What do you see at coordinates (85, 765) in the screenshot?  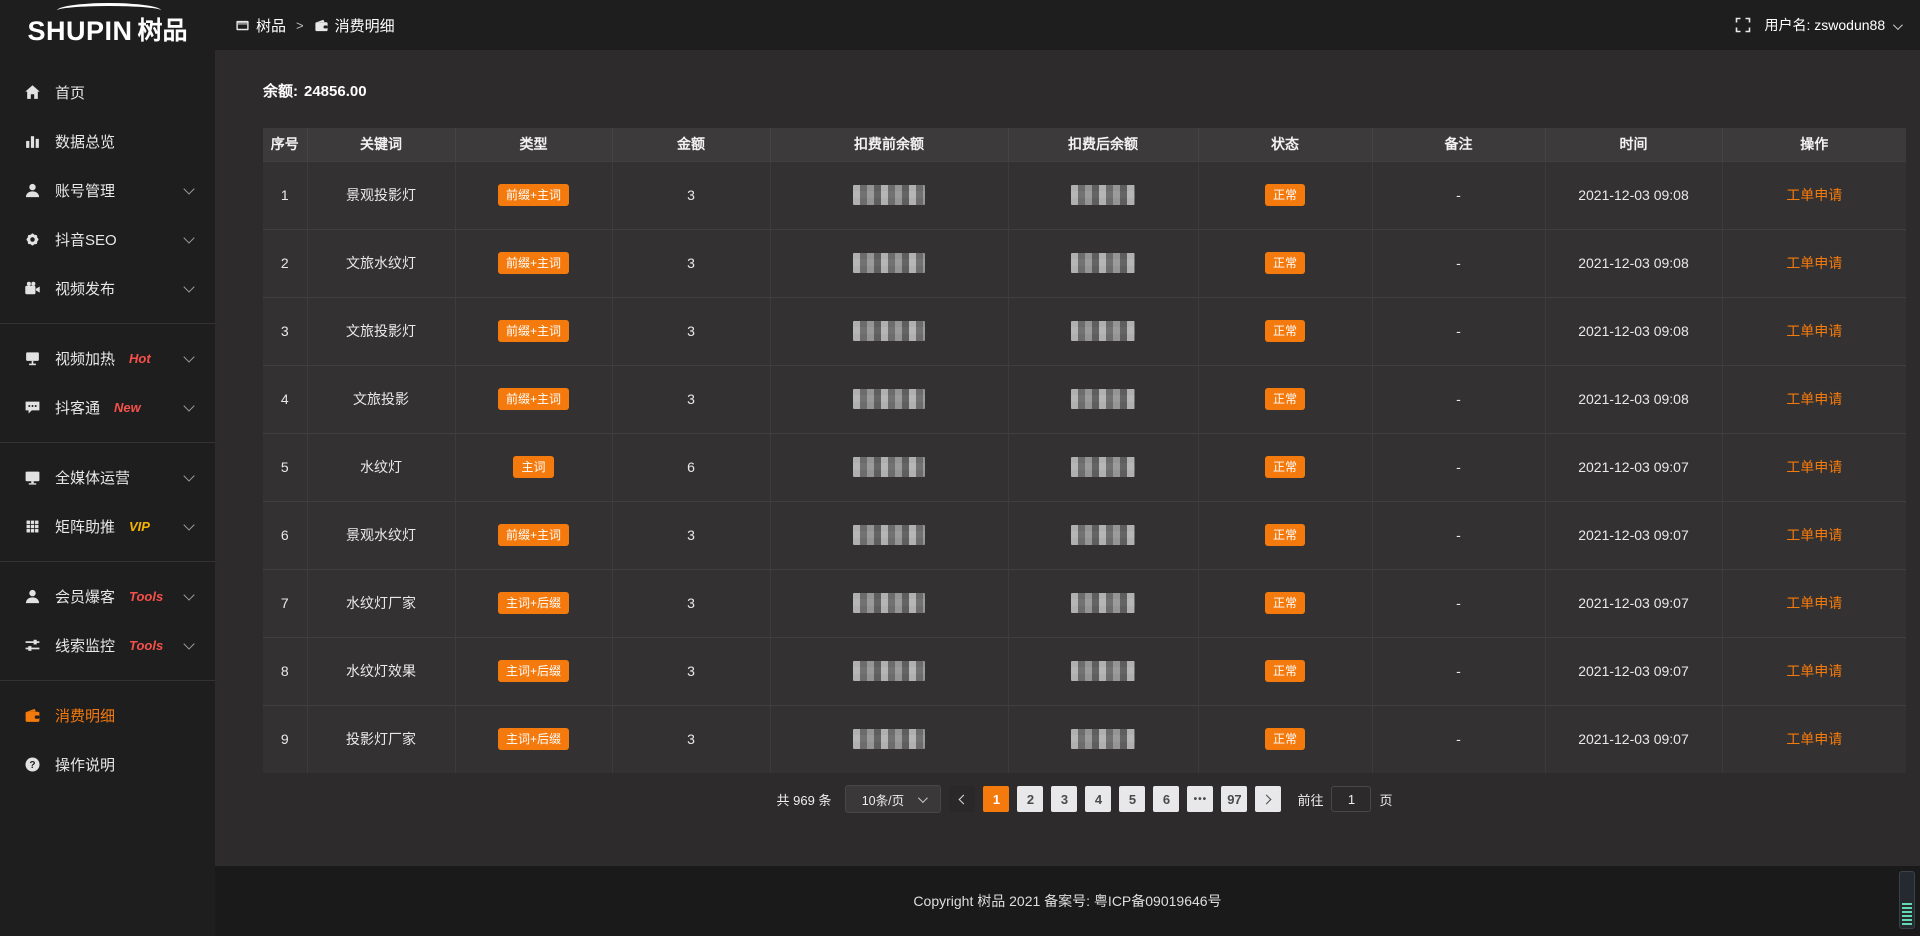 I see `sidebar-item-label: 操作说明` at bounding box center [85, 765].